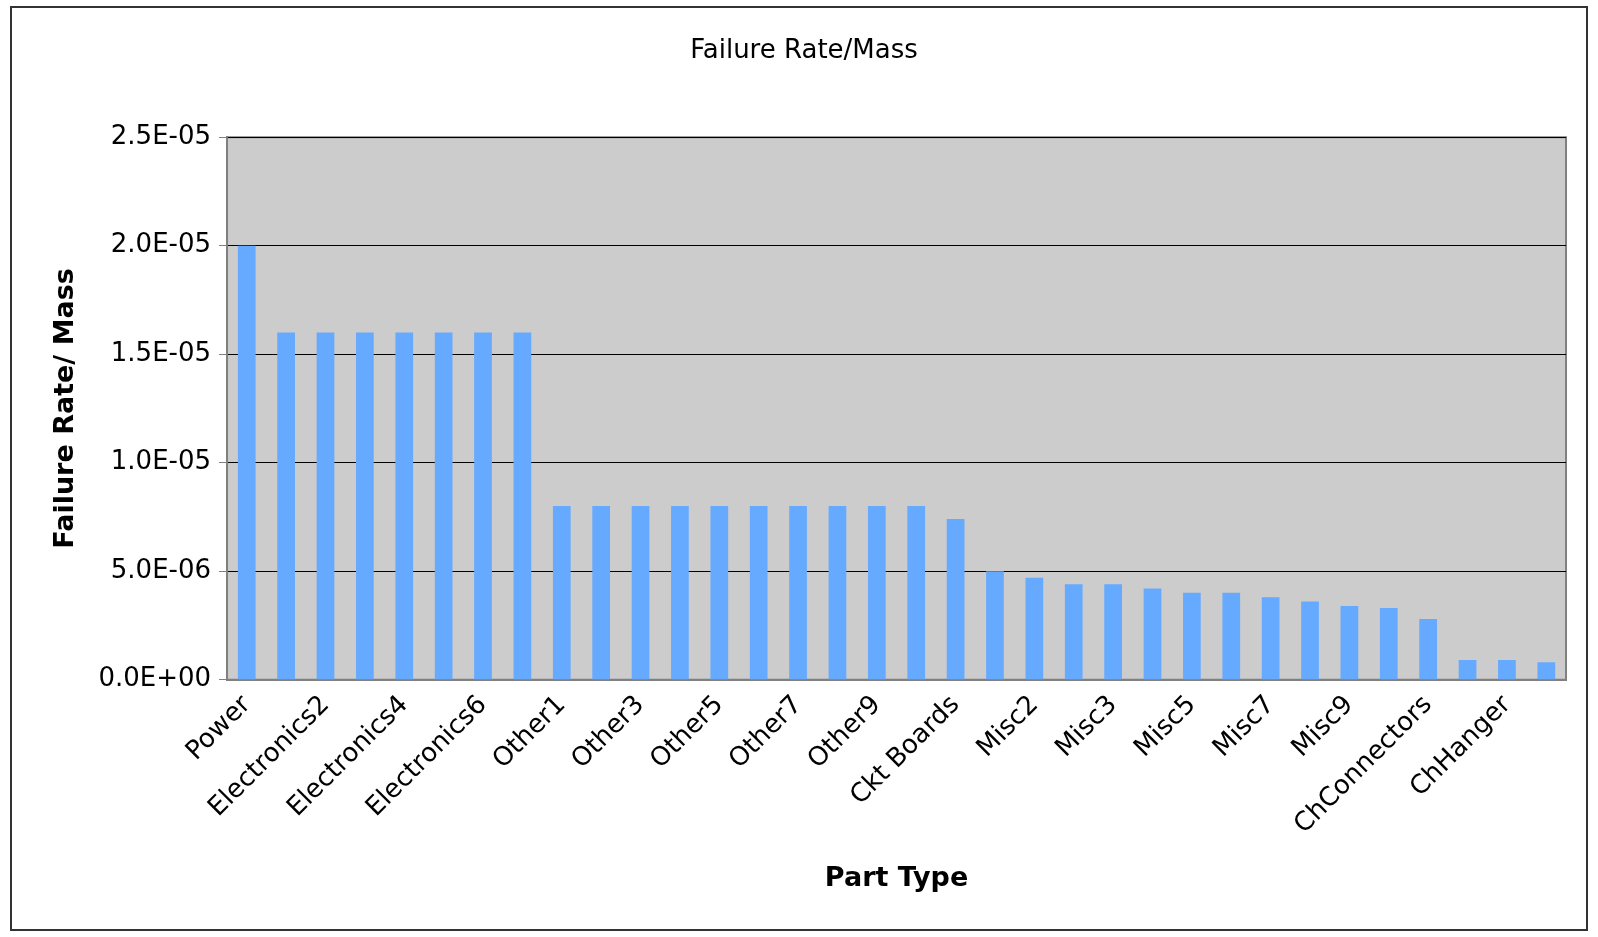 The width and height of the screenshot is (1598, 937). What do you see at coordinates (161, 568) in the screenshot?
I see `y-tick-label: 5.0E-06` at bounding box center [161, 568].